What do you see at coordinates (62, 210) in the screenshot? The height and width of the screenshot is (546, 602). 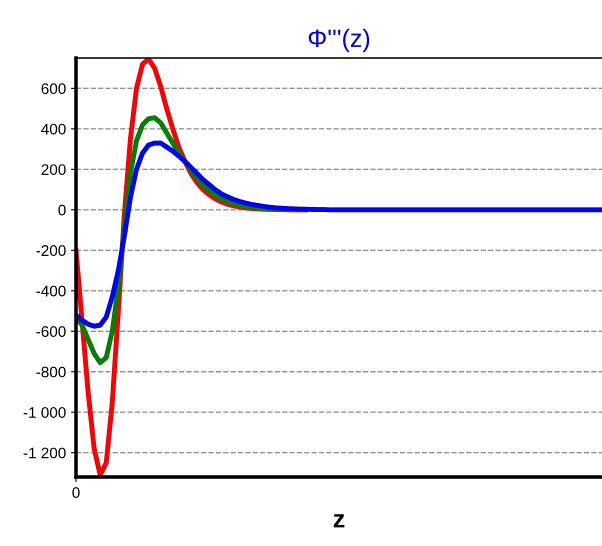 I see `y-tick-label: 0` at bounding box center [62, 210].